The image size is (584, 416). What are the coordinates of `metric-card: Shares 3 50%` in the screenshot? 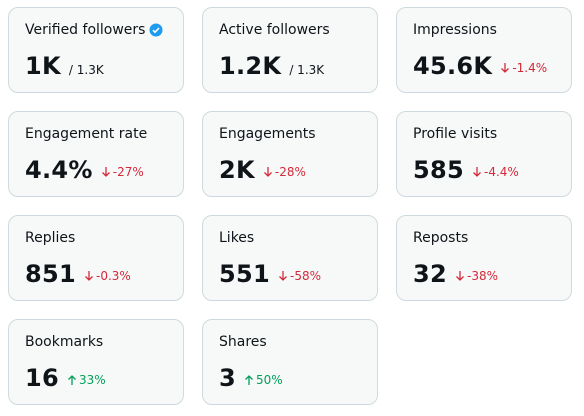 It's located at (290, 362).